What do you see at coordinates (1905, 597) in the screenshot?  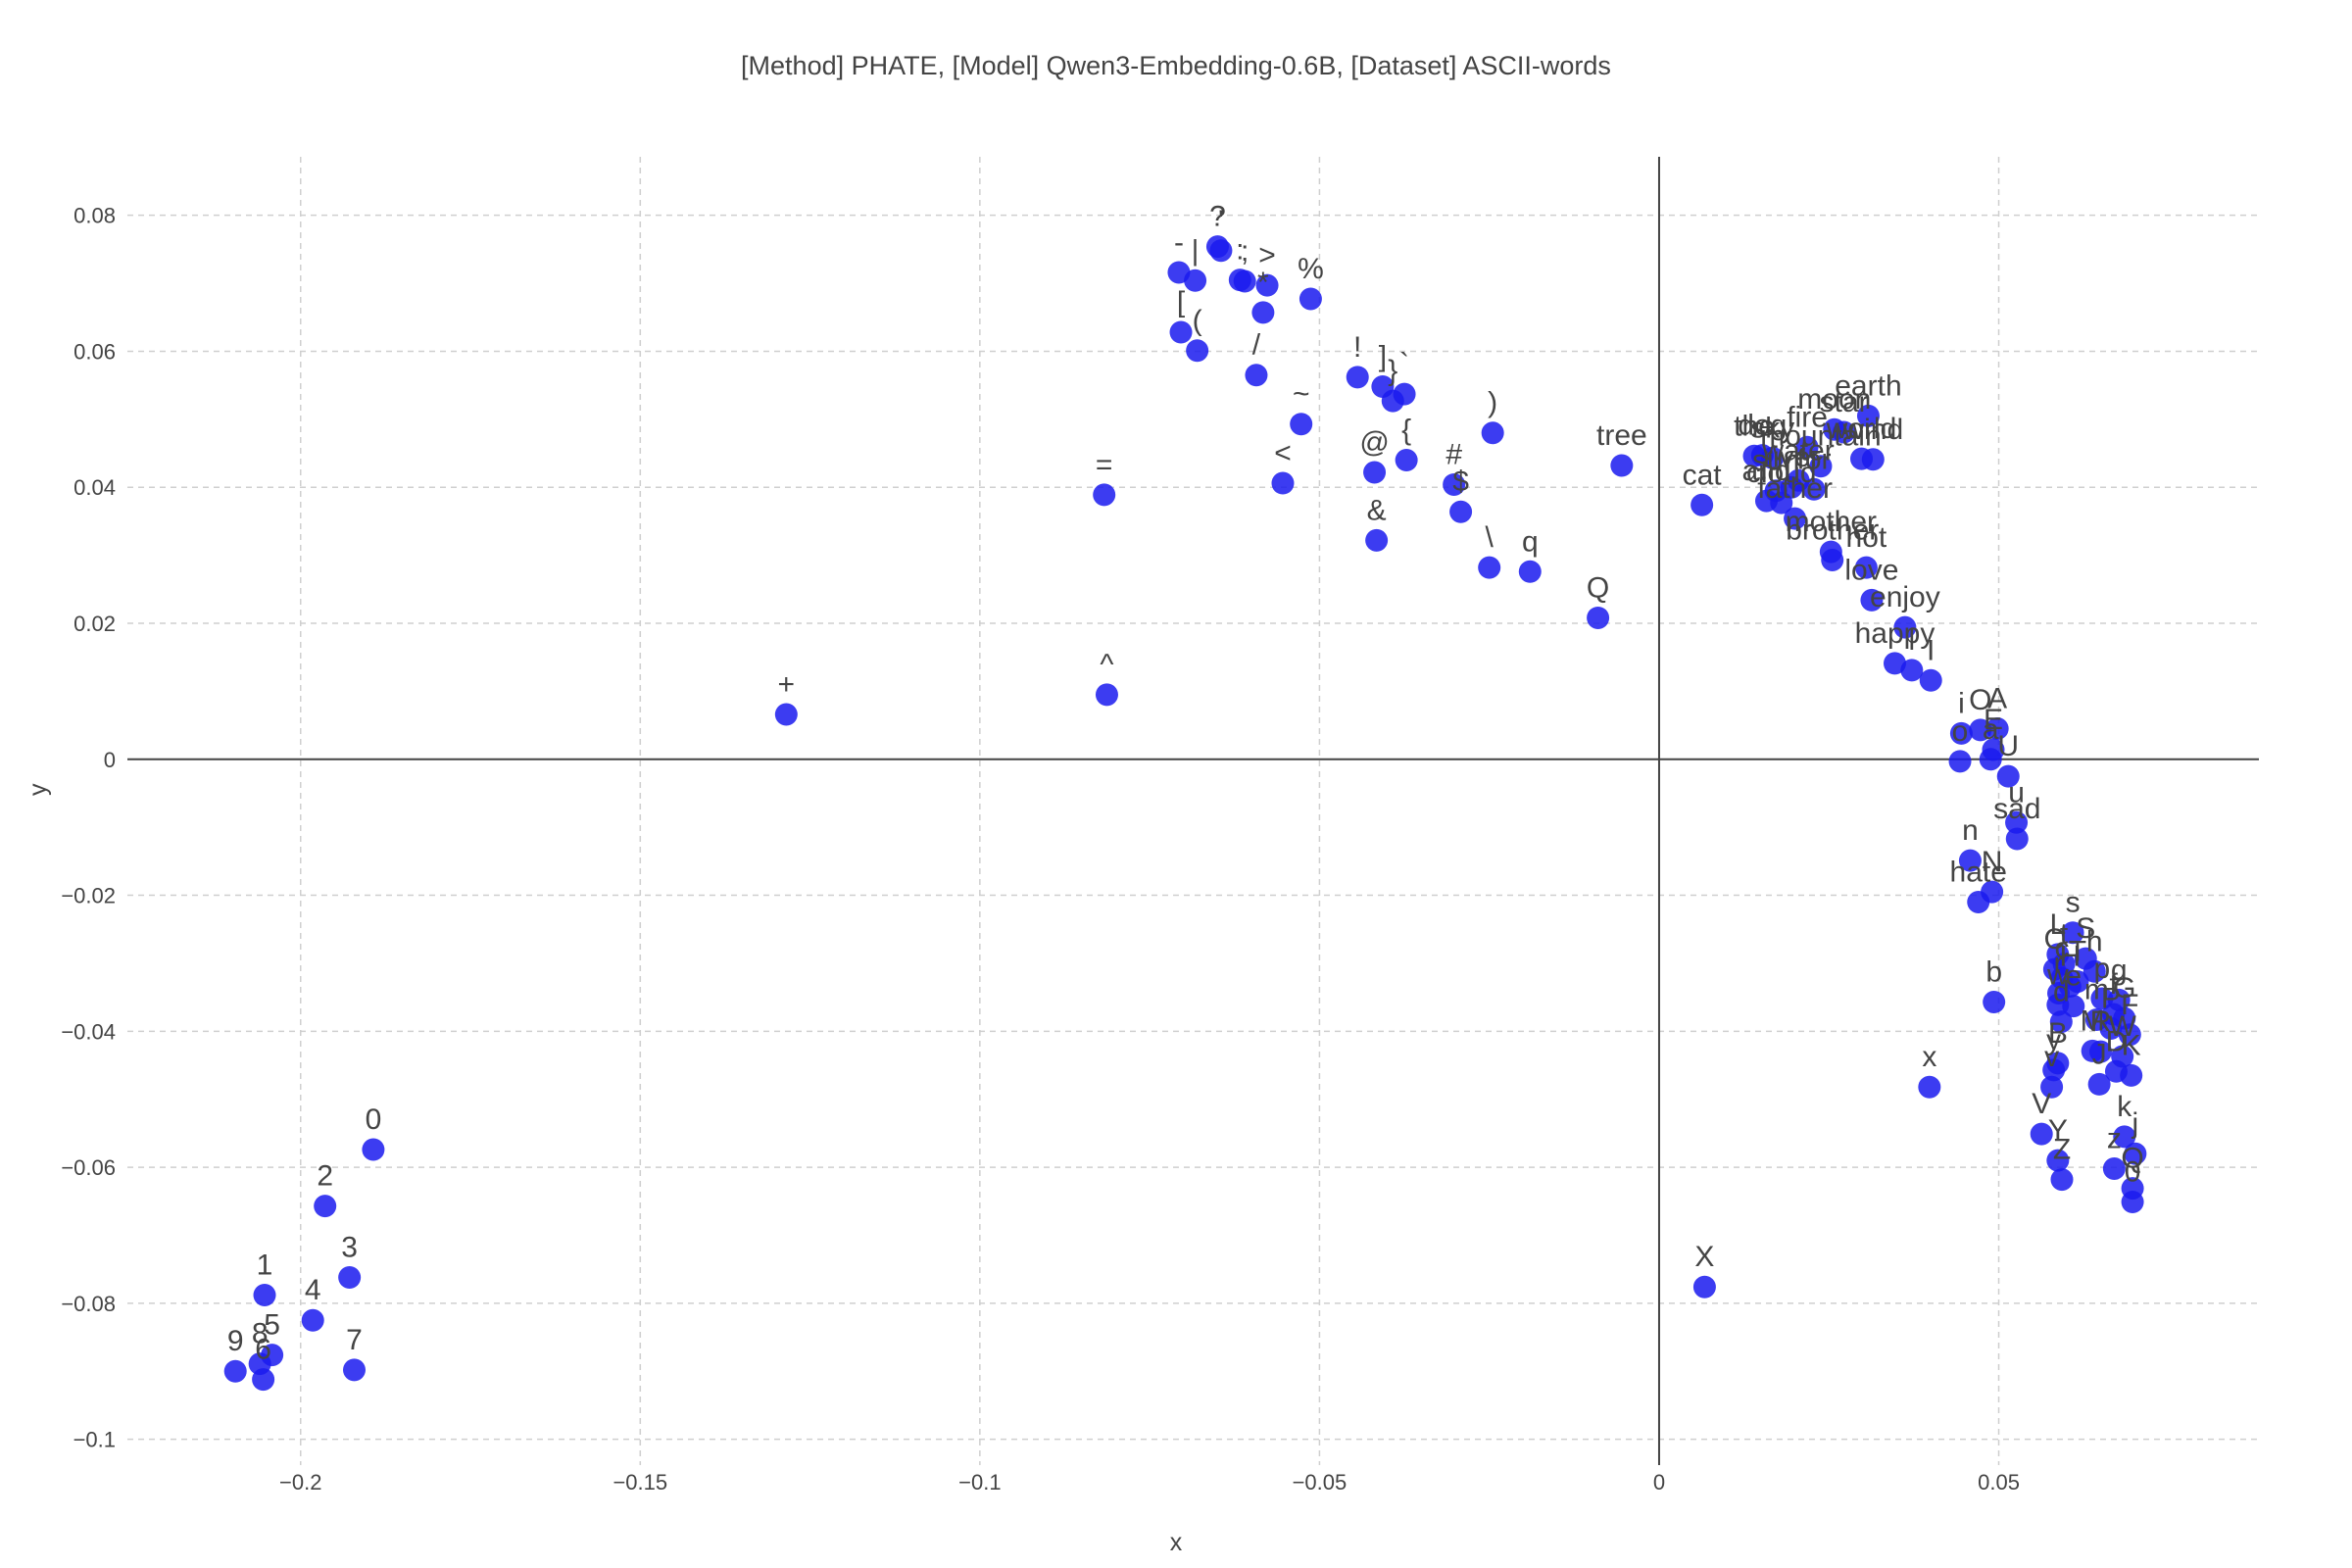 I see `data-point-label: enjoy` at bounding box center [1905, 597].